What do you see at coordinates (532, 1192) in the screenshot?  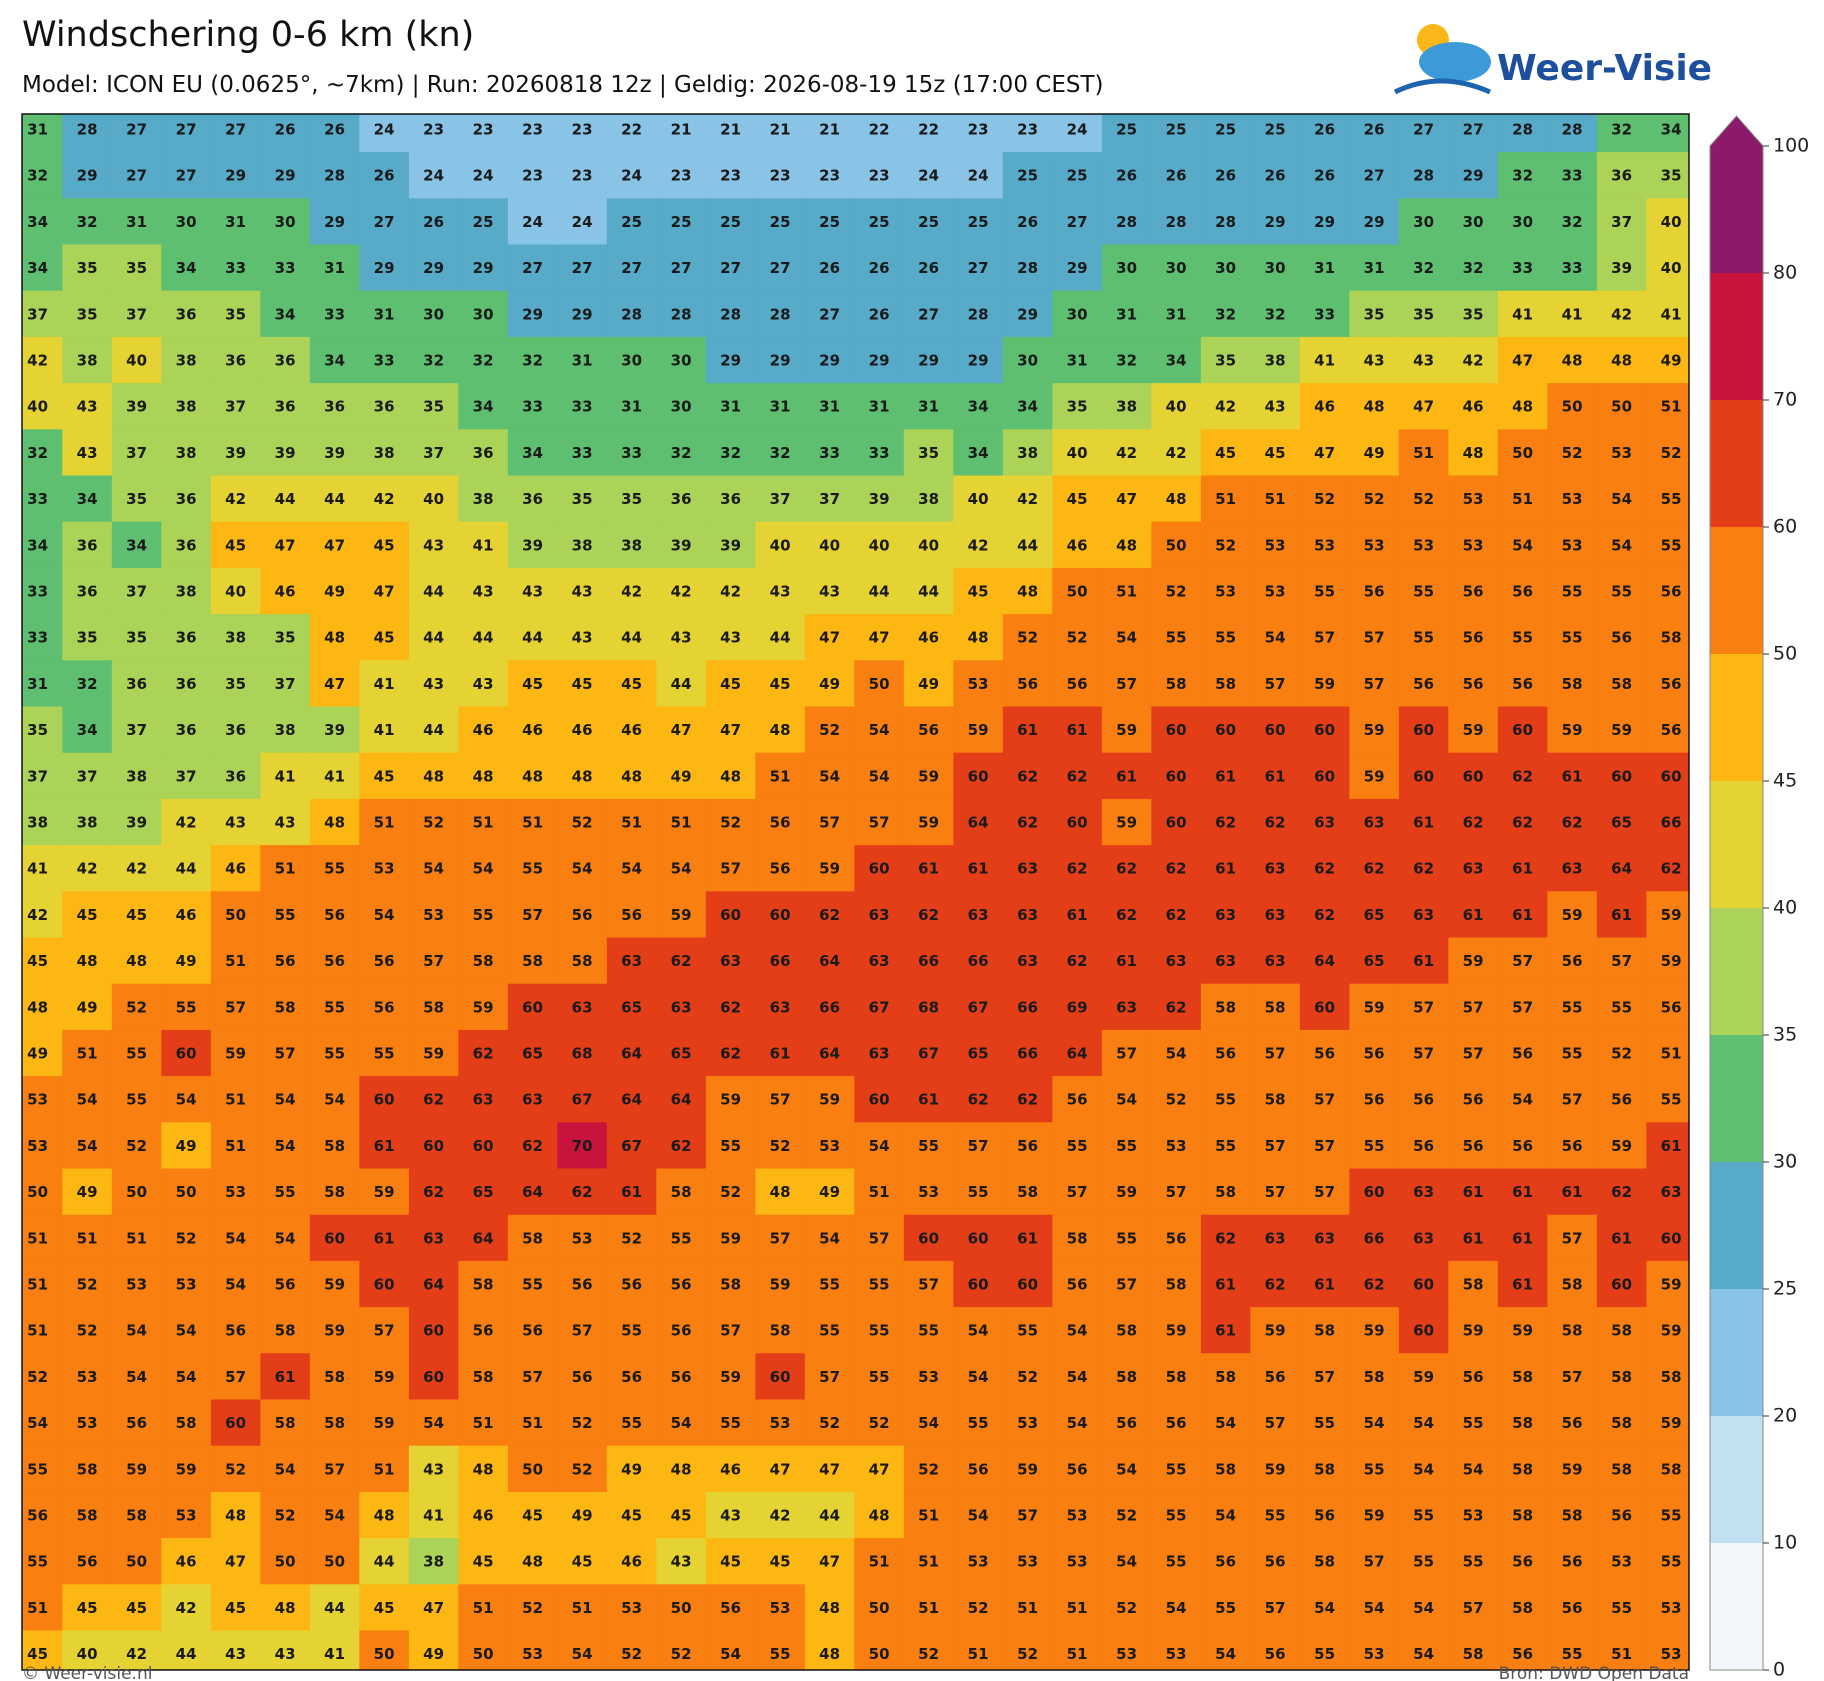 I see `cell-value: 64` at bounding box center [532, 1192].